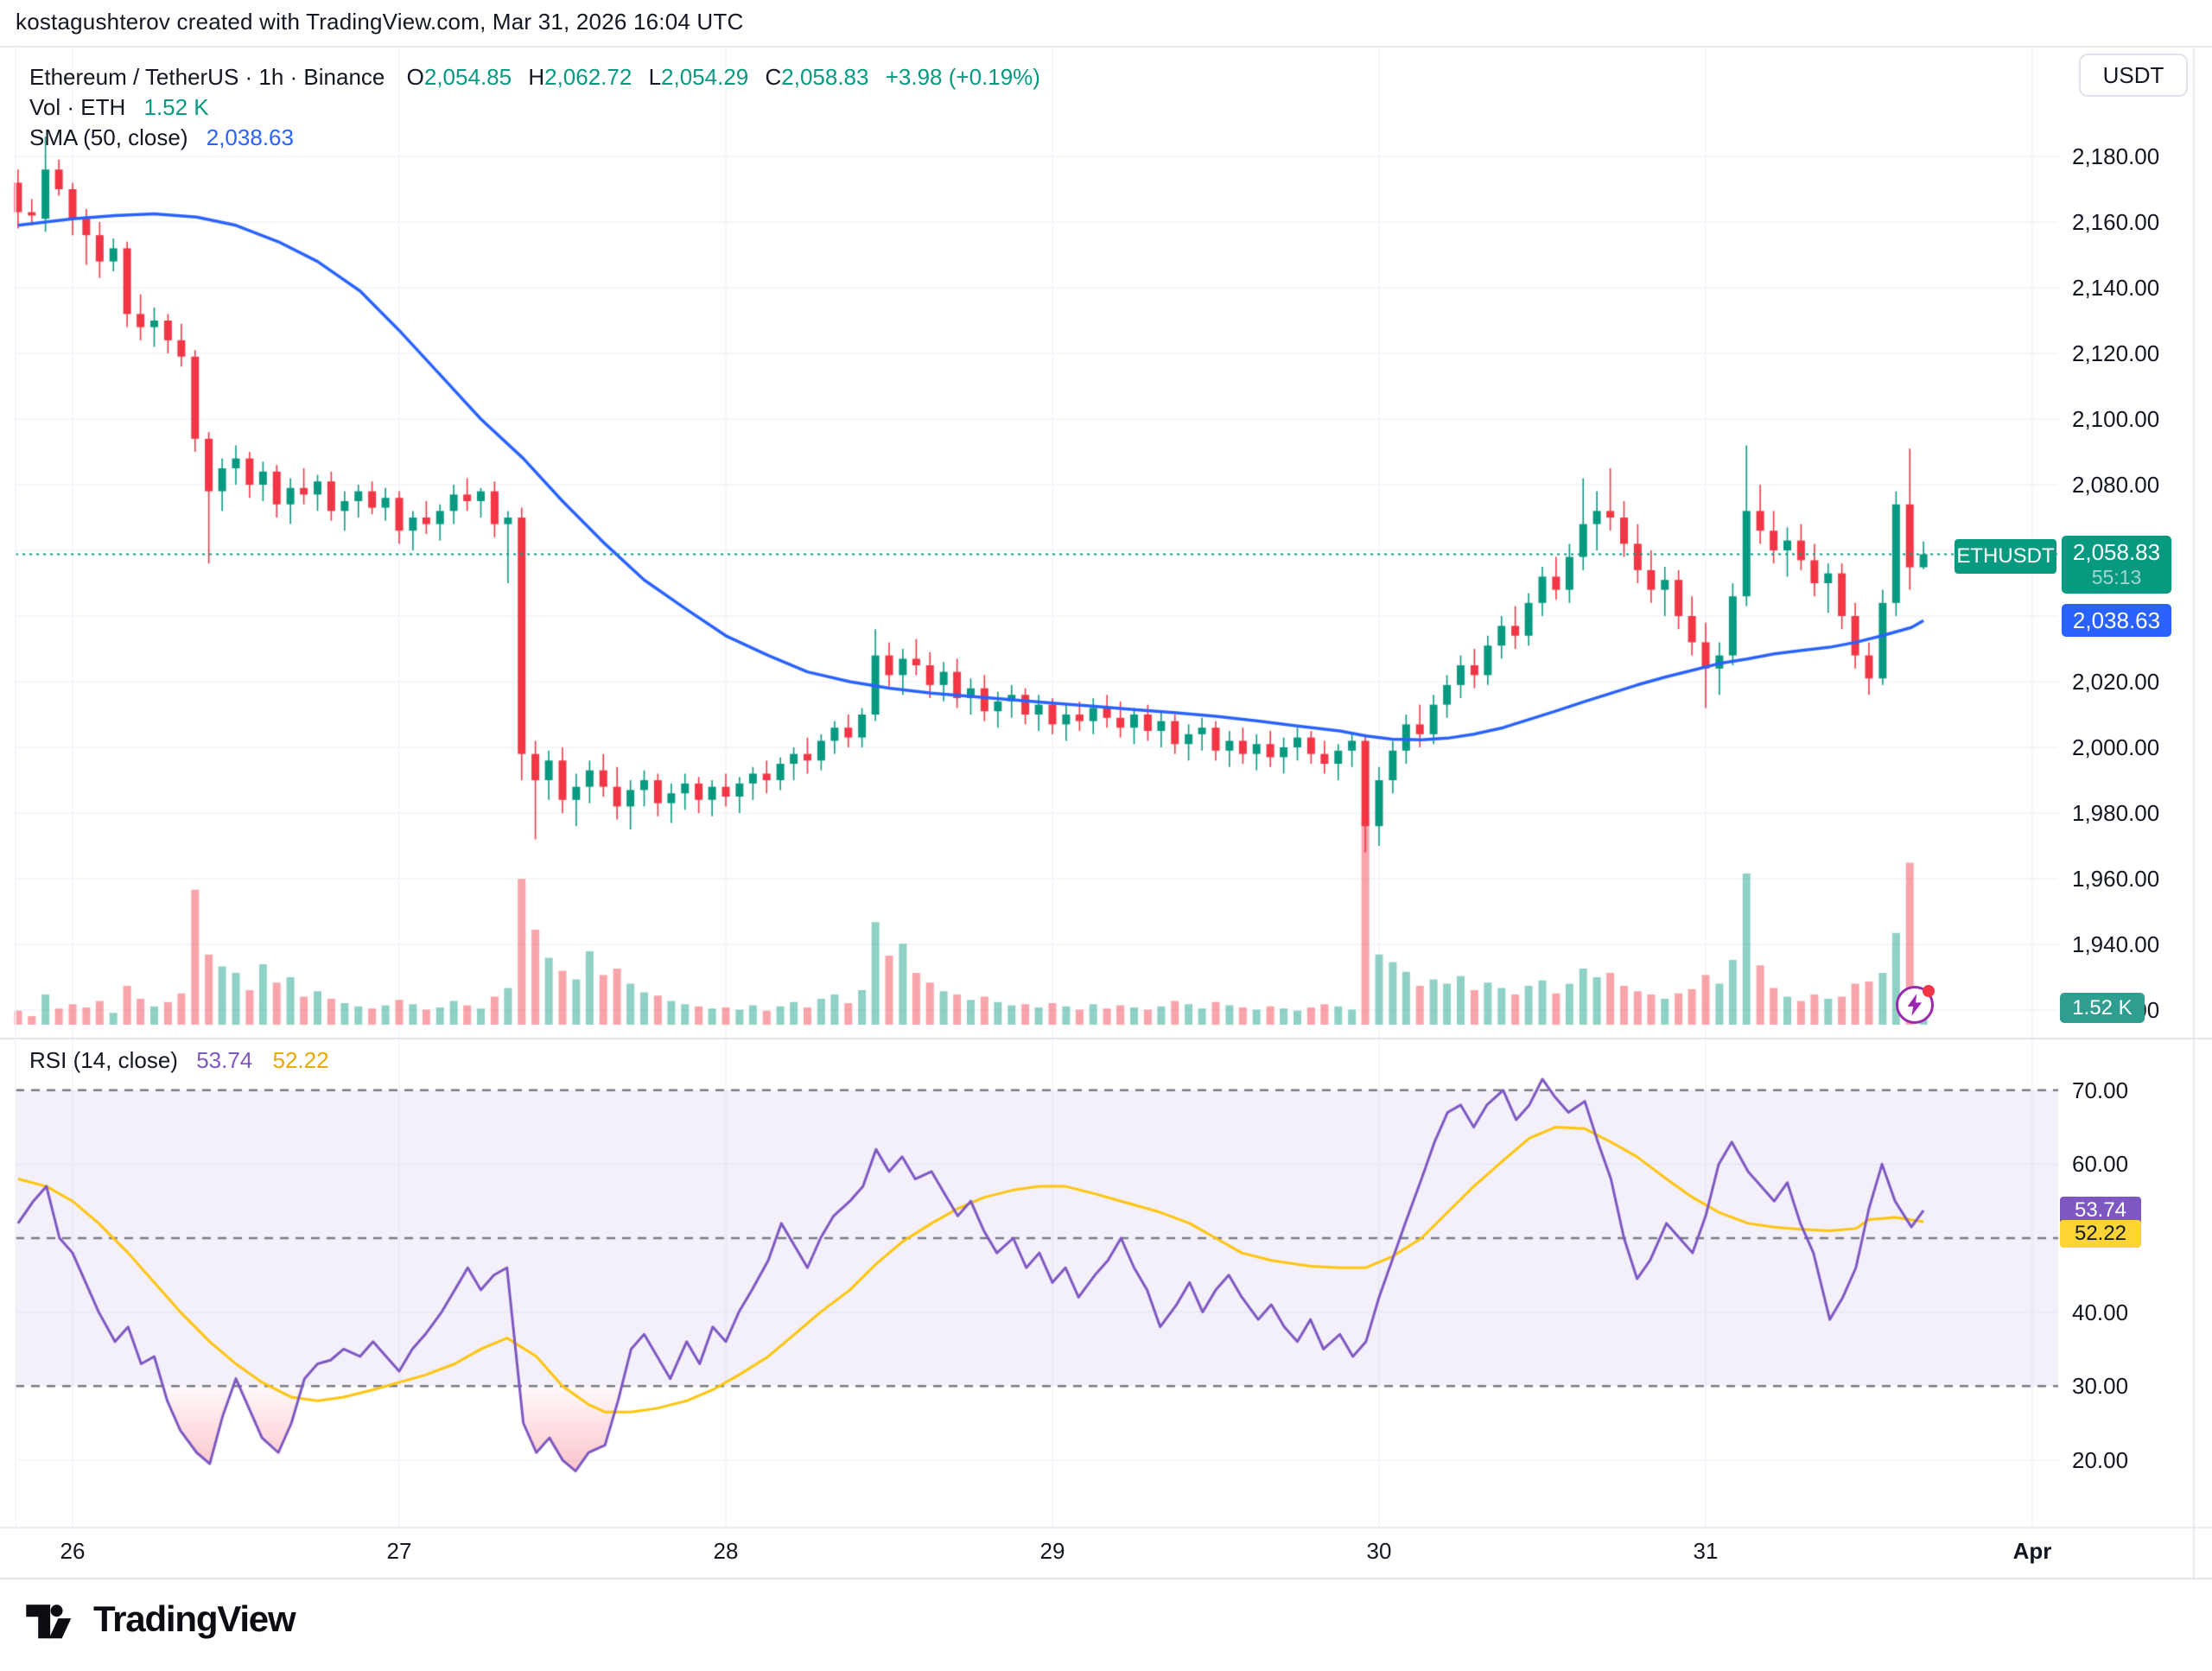 The image size is (2212, 1671). I want to click on rsi-value: 53.74, so click(224, 1060).